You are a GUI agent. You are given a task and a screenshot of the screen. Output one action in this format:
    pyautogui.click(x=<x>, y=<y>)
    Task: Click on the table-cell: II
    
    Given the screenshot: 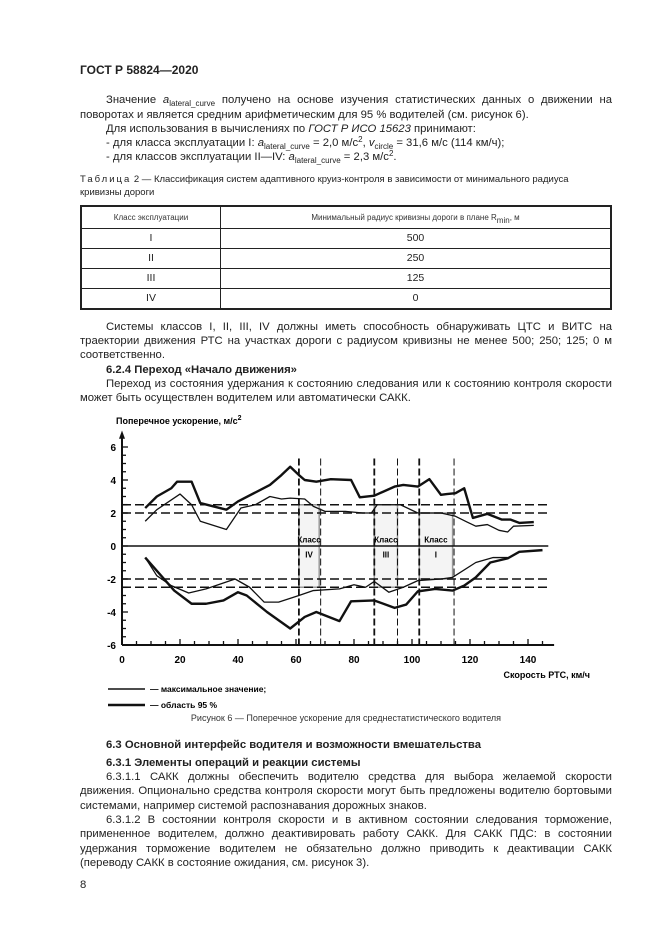 What is the action you would take?
    pyautogui.click(x=150, y=258)
    